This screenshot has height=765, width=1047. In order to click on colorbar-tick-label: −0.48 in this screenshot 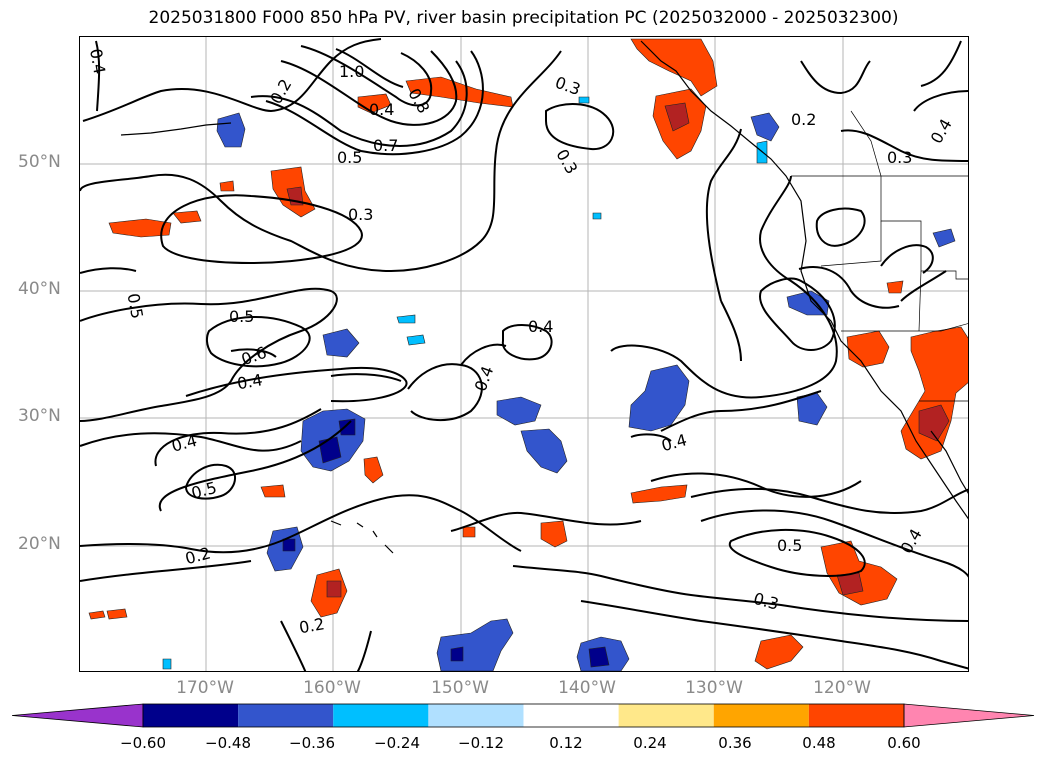, I will do `click(228, 743)`.